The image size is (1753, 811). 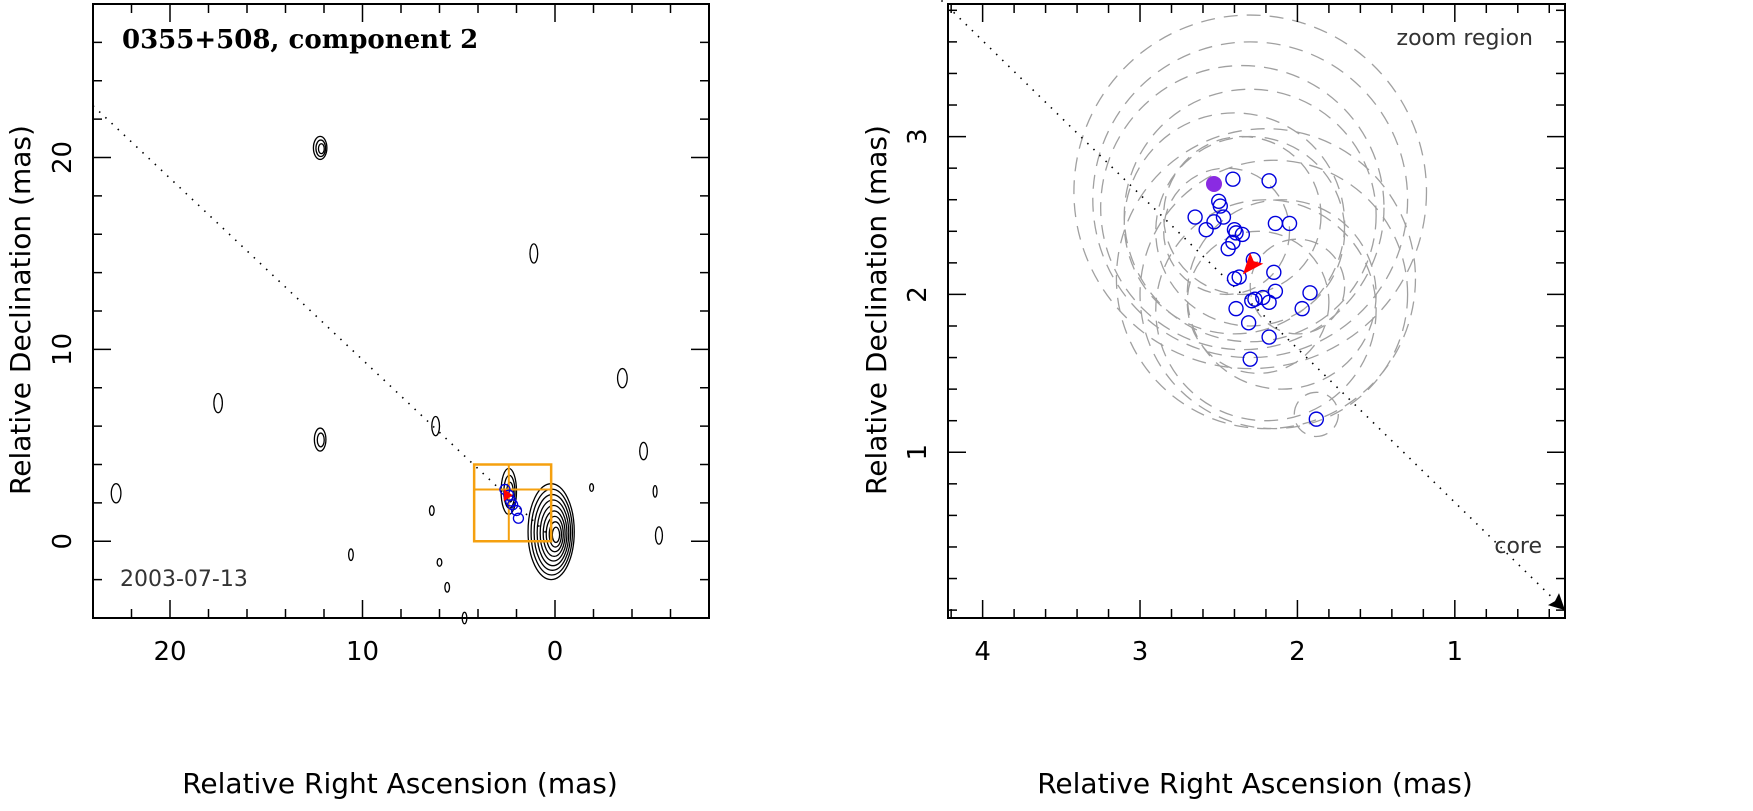 What do you see at coordinates (1214, 183) in the screenshot?
I see `reference-position-marker` at bounding box center [1214, 183].